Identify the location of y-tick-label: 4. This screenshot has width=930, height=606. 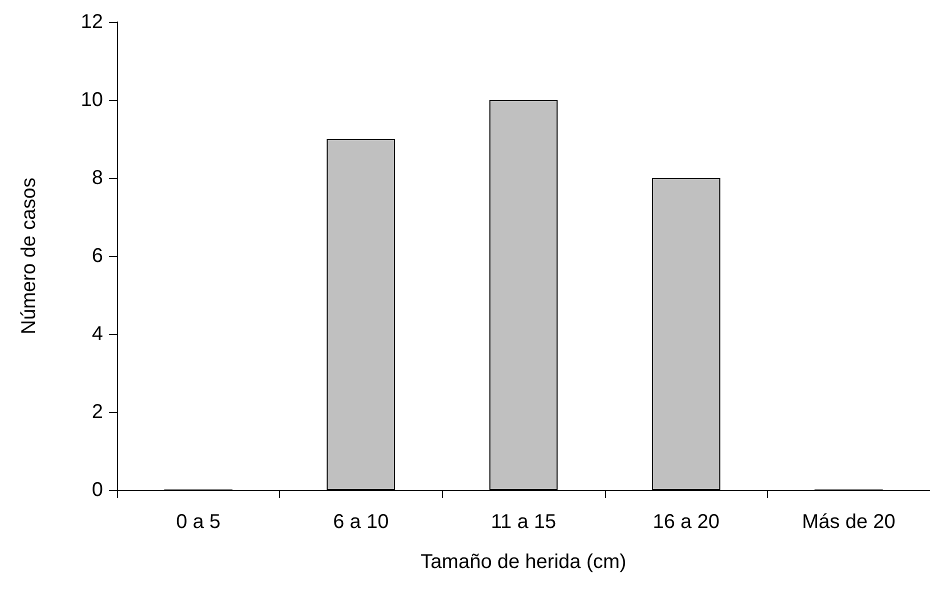
(97, 334).